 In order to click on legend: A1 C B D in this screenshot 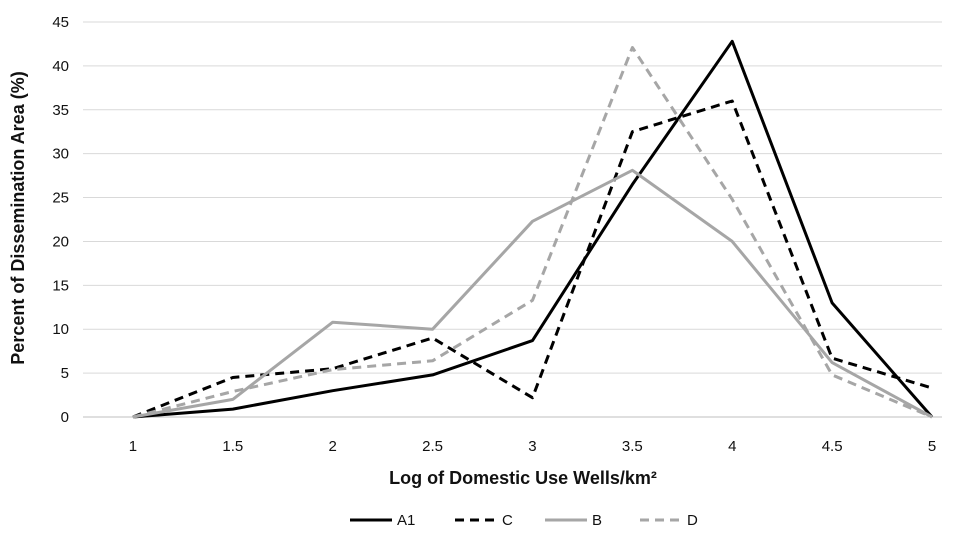, I will do `click(524, 520)`.